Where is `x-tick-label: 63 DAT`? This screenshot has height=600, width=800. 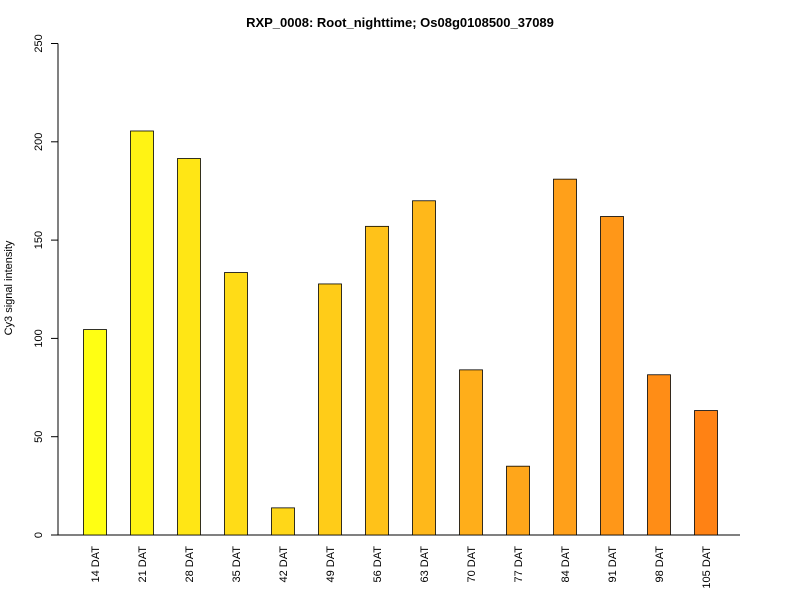
x-tick-label: 63 DAT is located at coordinates (425, 564).